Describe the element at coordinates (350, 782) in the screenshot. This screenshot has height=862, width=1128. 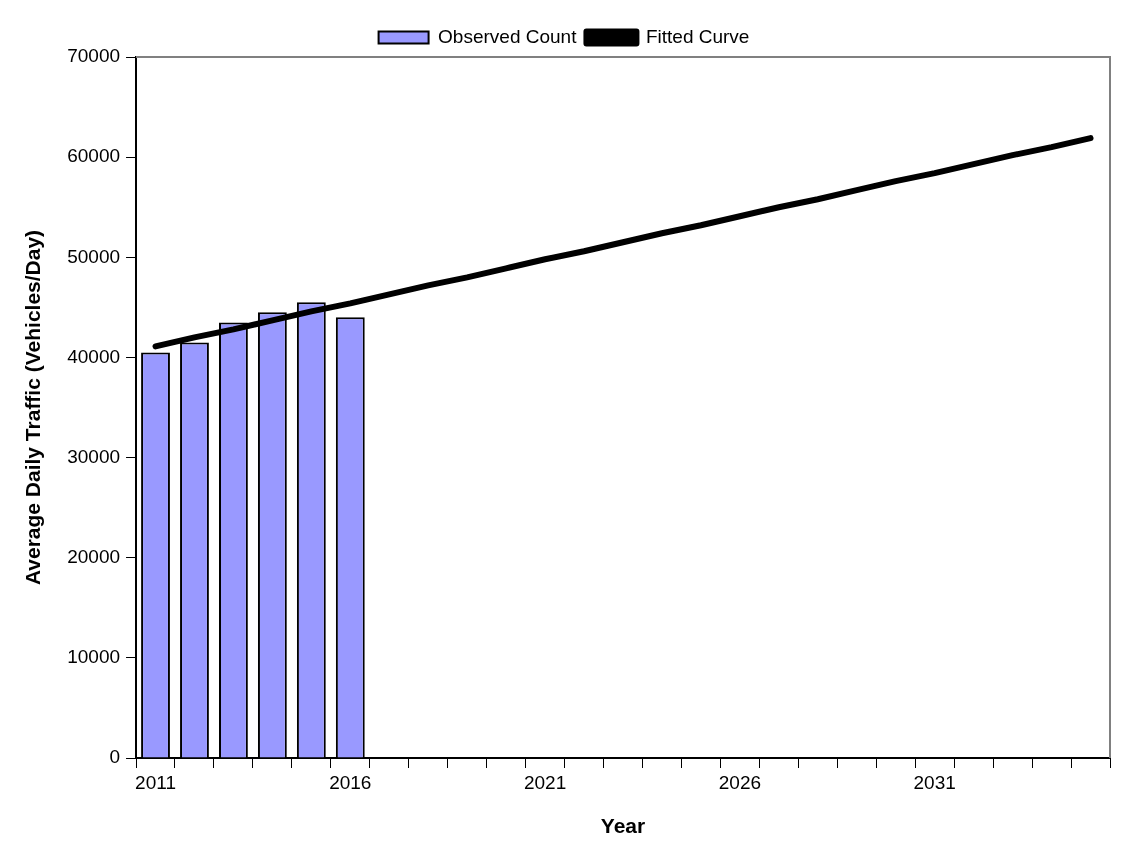
I see `x-tick-label: 2016` at that location.